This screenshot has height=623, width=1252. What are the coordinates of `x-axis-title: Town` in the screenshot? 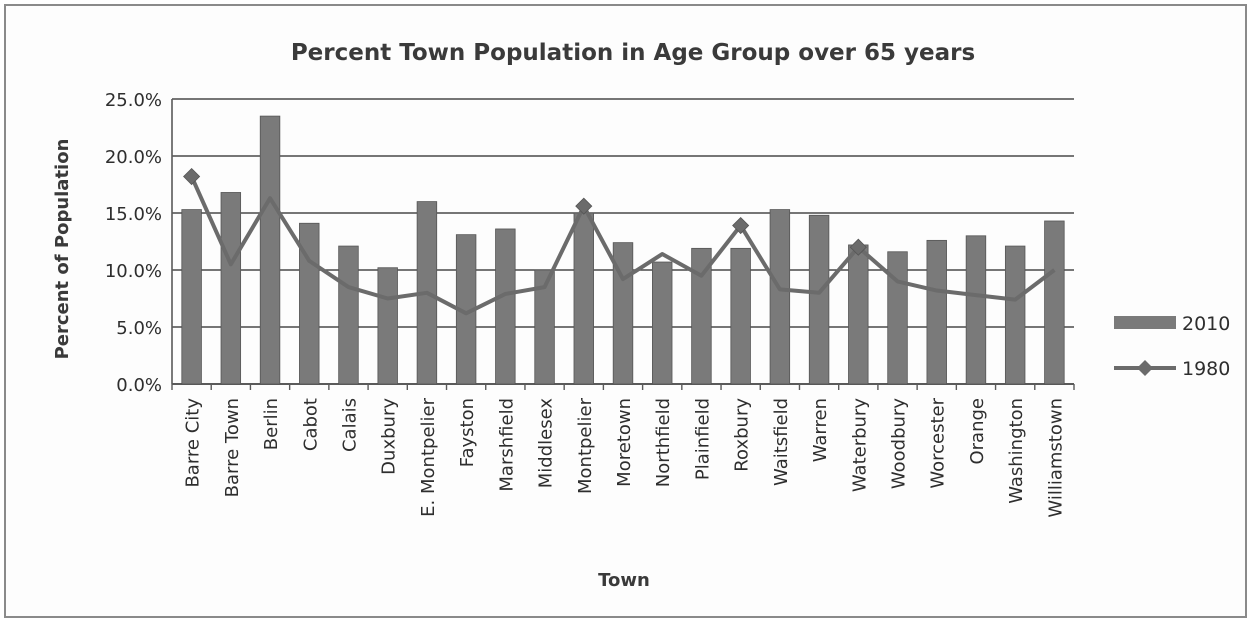 It's located at (624, 580).